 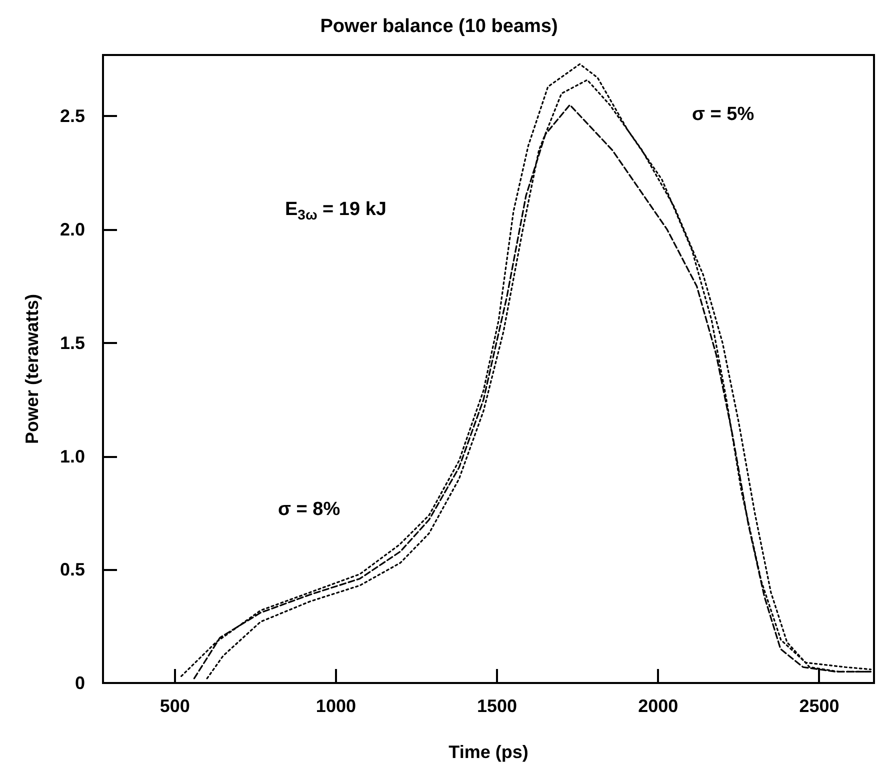 What do you see at coordinates (32, 369) in the screenshot?
I see `y-axis-title: Power (terawatts)` at bounding box center [32, 369].